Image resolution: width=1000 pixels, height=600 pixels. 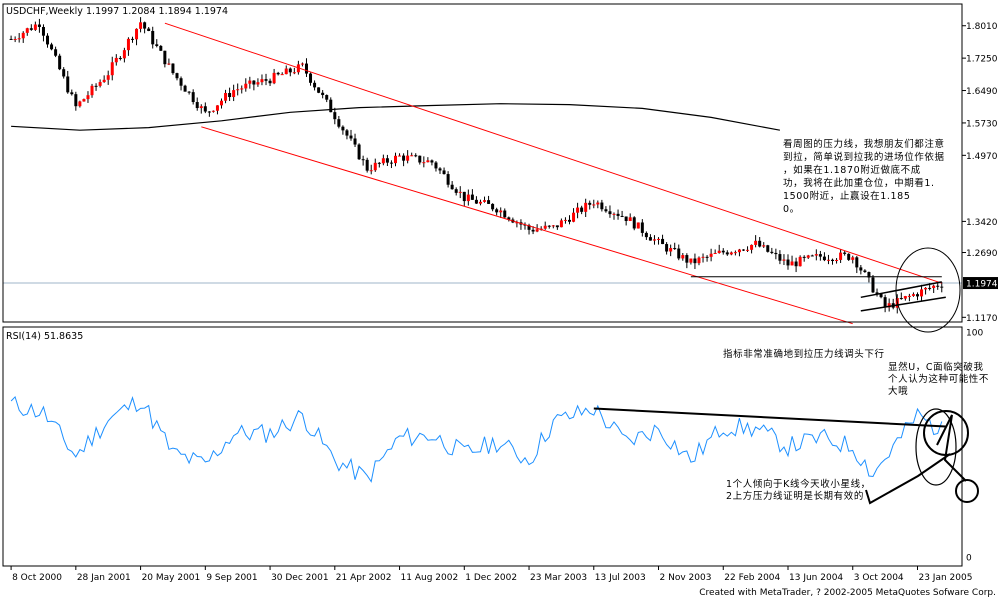 I want to click on x-tick-label: 3 Oct 2004, so click(x=879, y=578).